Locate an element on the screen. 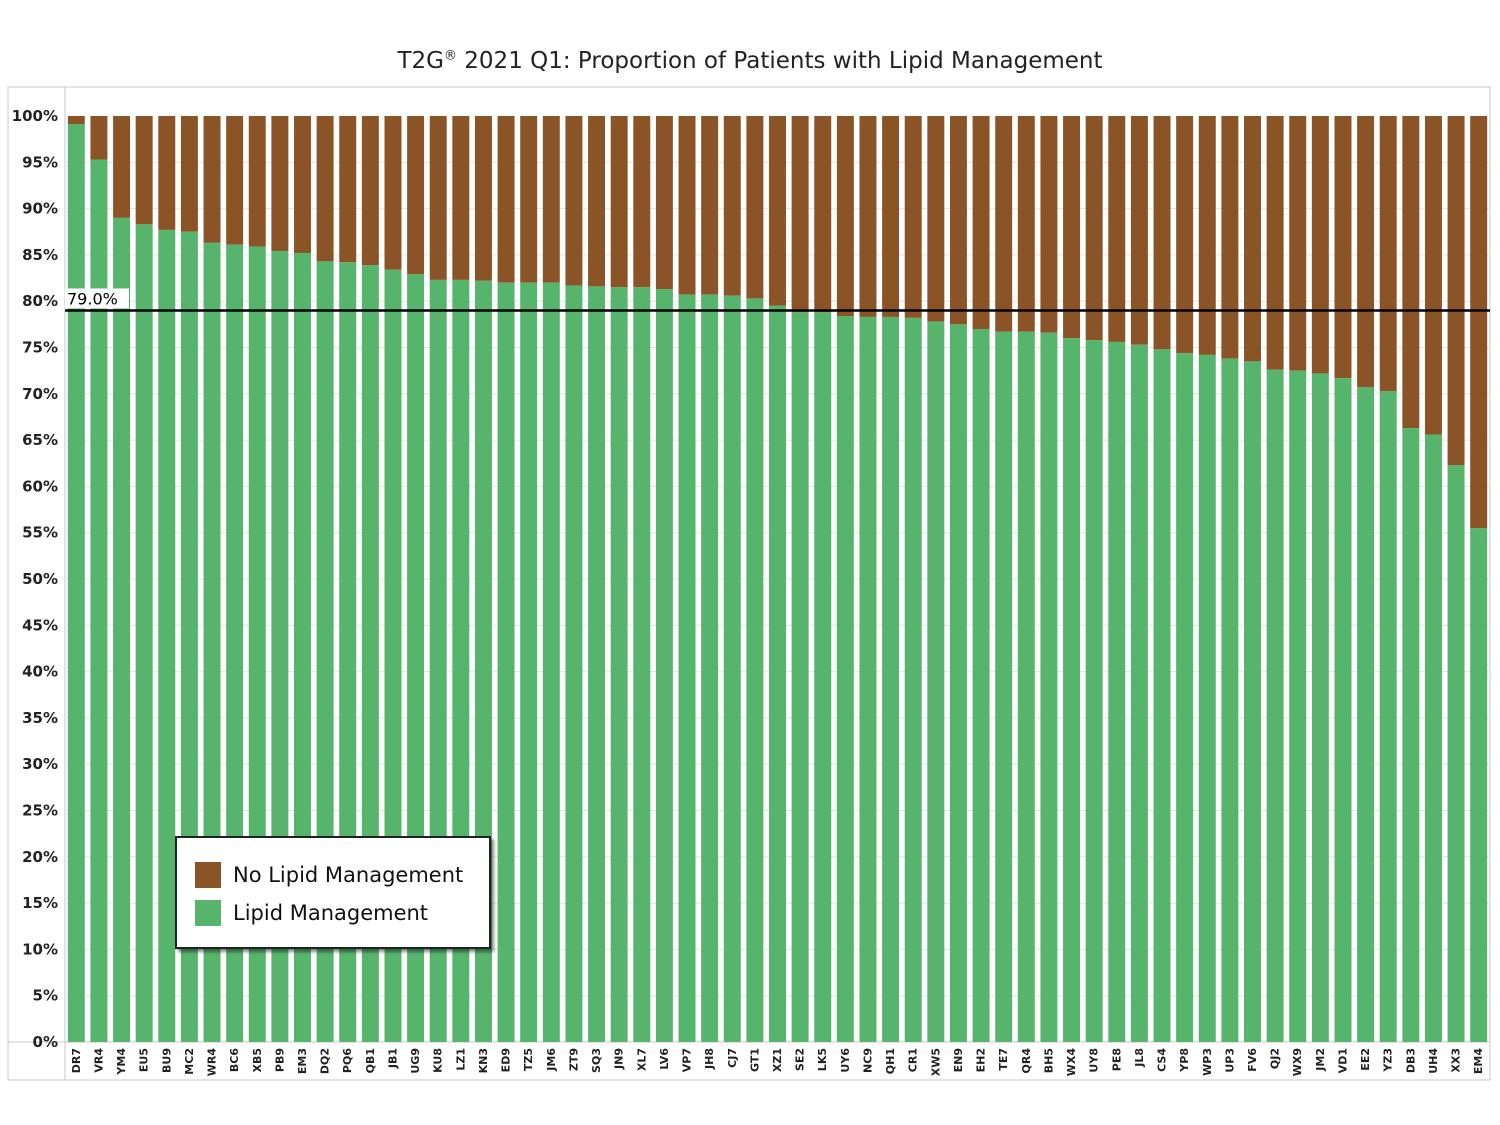  bar-no-lipid-qb1 is located at coordinates (370, 191).